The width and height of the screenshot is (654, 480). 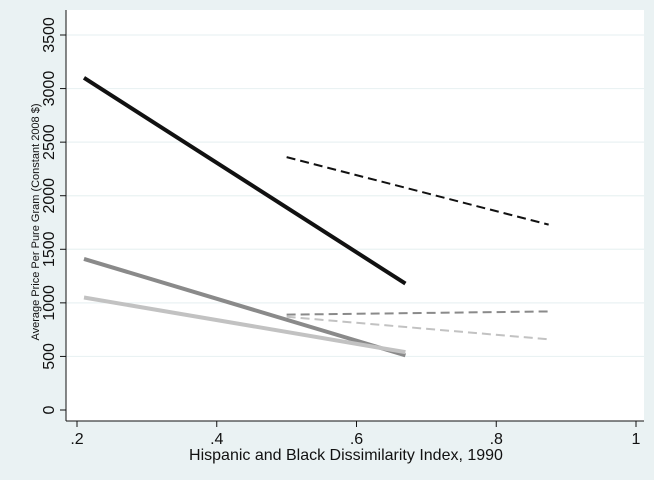 I want to click on y-tick-label: 2000, so click(x=49, y=196).